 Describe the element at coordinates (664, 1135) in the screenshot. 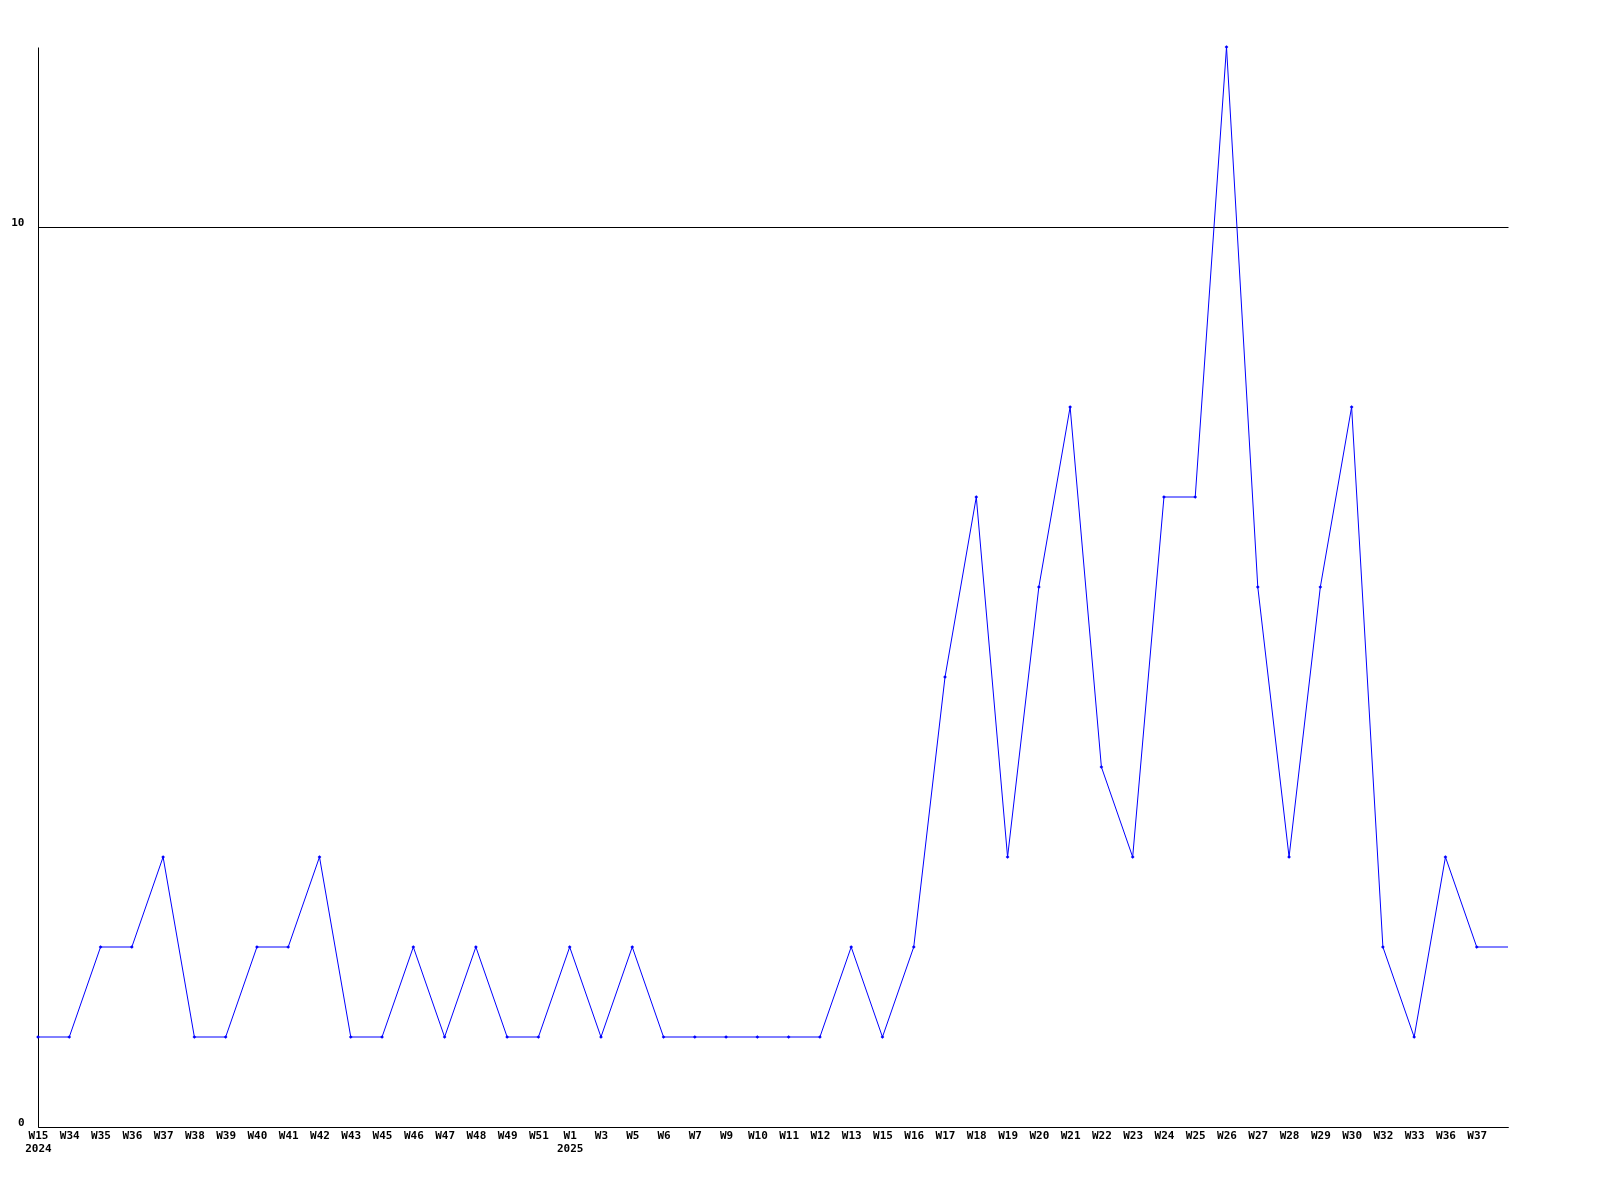

I see `x-tick-label: W6` at that location.